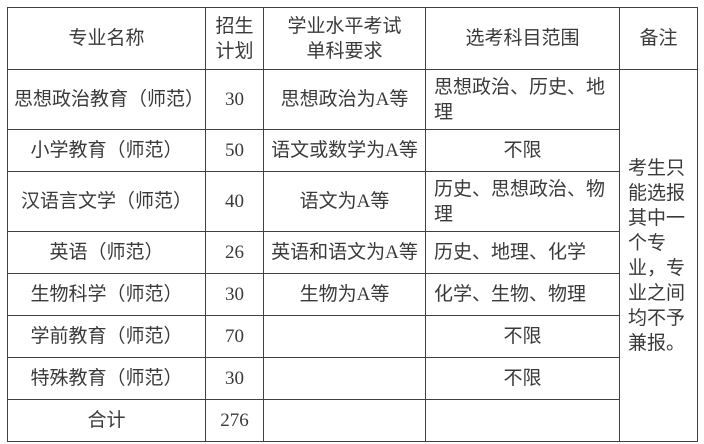 The height and width of the screenshot is (444, 704). Describe the element at coordinates (344, 201) in the screenshot. I see `exam-cell: 语文为A等` at that location.